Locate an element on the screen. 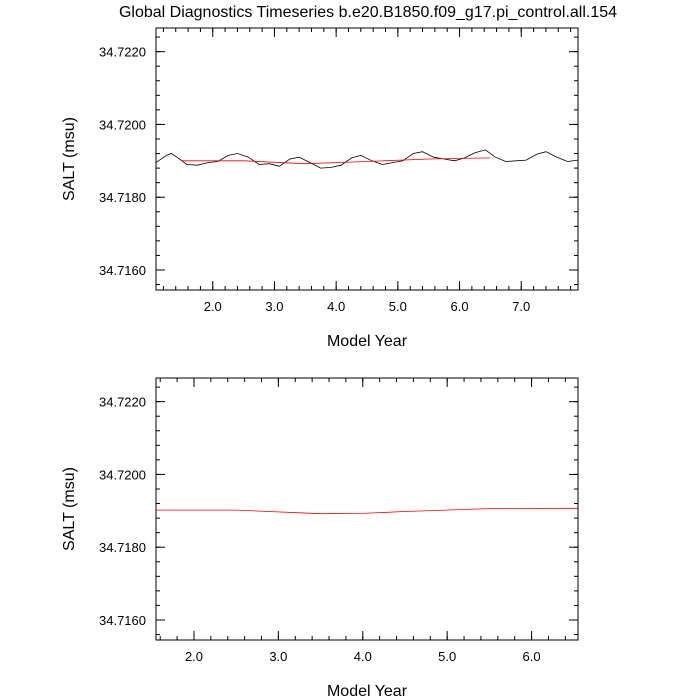 The height and width of the screenshot is (700, 700). monthly-line is located at coordinates (367, 159).